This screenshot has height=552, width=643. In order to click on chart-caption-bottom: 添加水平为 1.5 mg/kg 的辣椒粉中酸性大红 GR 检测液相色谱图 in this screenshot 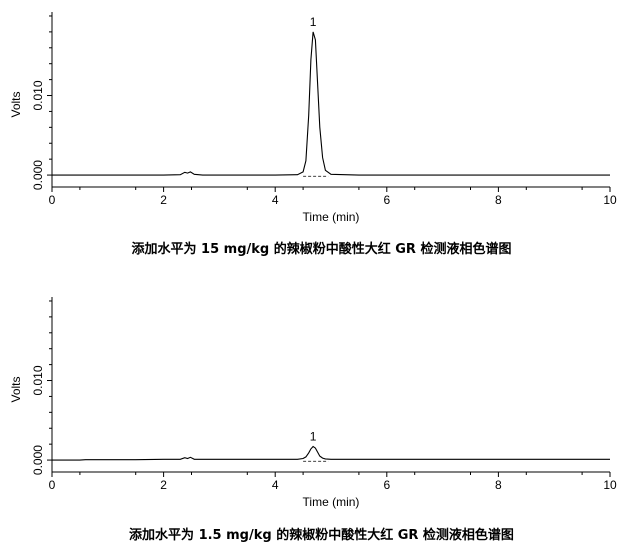, I will do `click(321, 535)`.